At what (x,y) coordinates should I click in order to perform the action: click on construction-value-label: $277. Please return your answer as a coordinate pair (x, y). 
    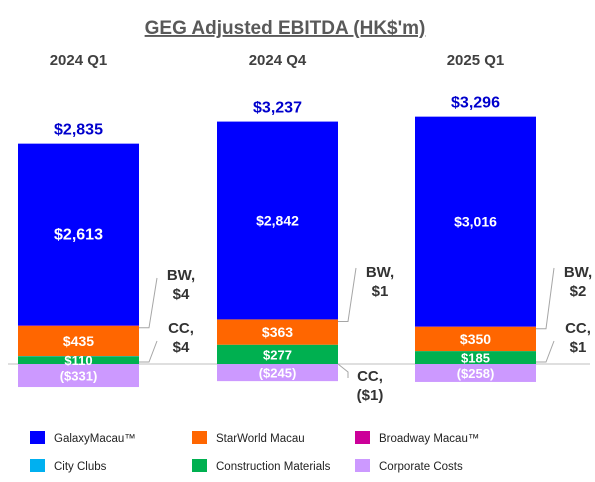
    Looking at the image, I should click on (277, 354).